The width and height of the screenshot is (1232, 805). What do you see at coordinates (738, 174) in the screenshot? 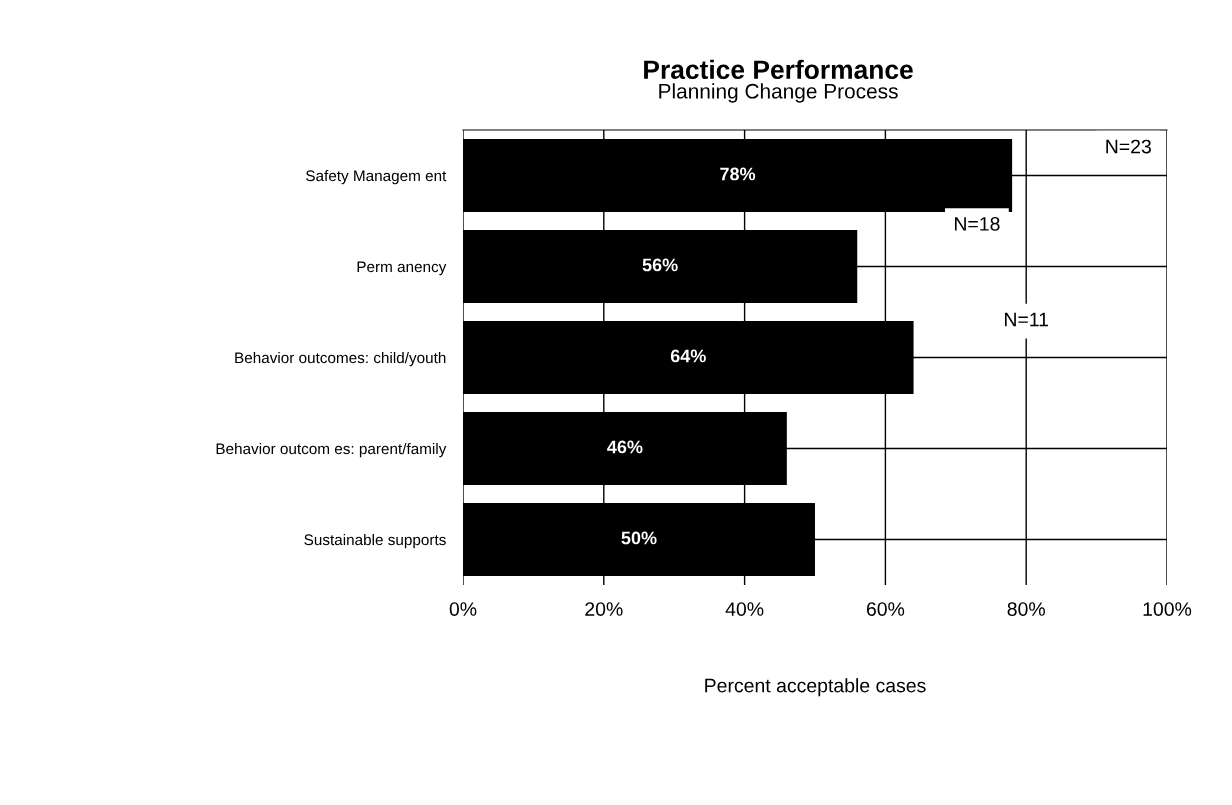
I see `data-label: 78%` at bounding box center [738, 174].